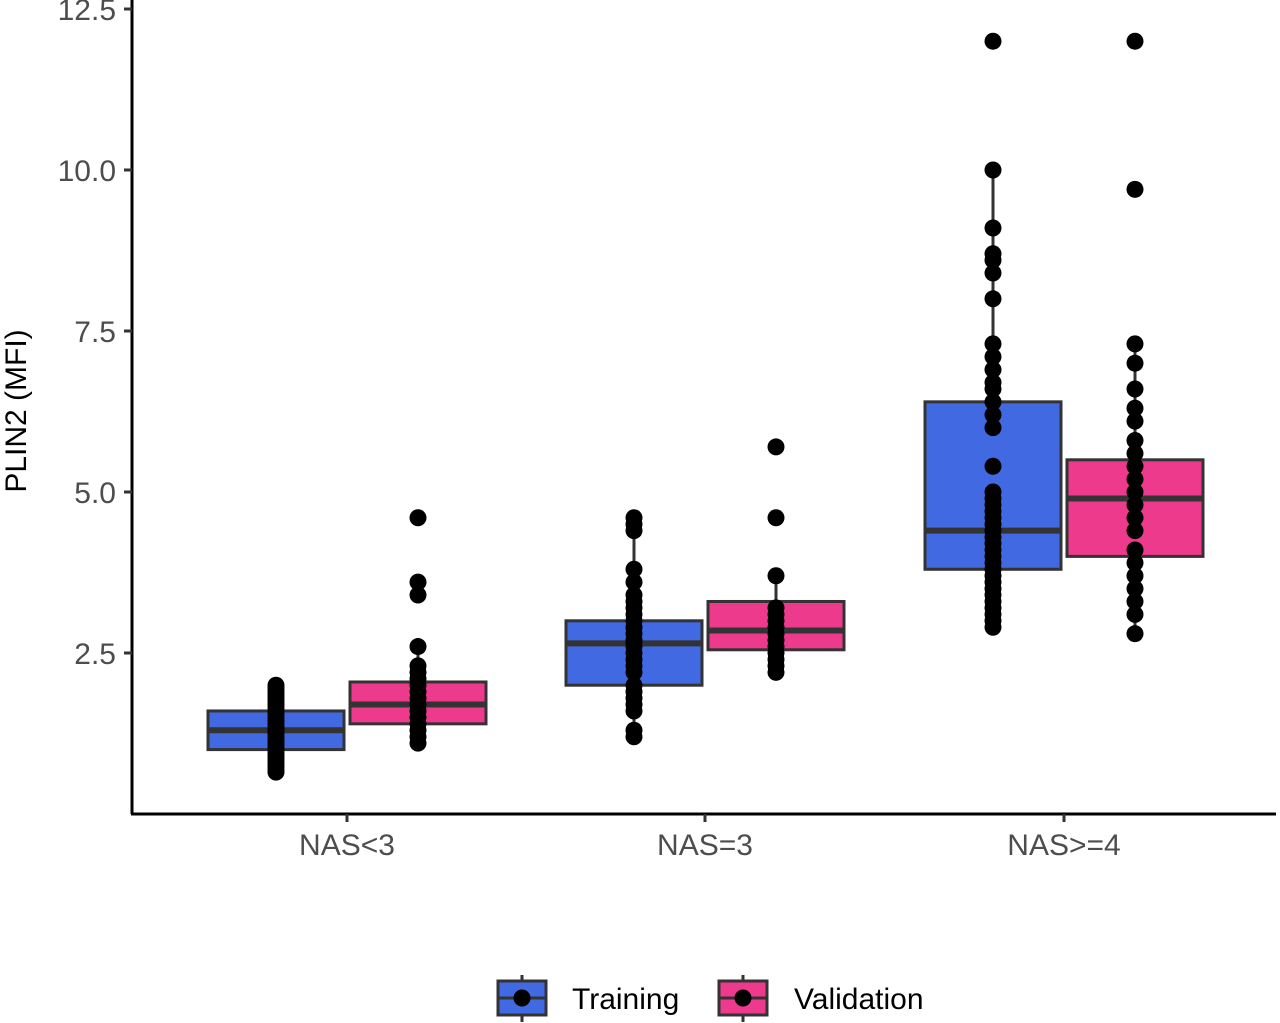 This screenshot has height=1023, width=1280. What do you see at coordinates (625, 999) in the screenshot?
I see `legend-label: Training` at bounding box center [625, 999].